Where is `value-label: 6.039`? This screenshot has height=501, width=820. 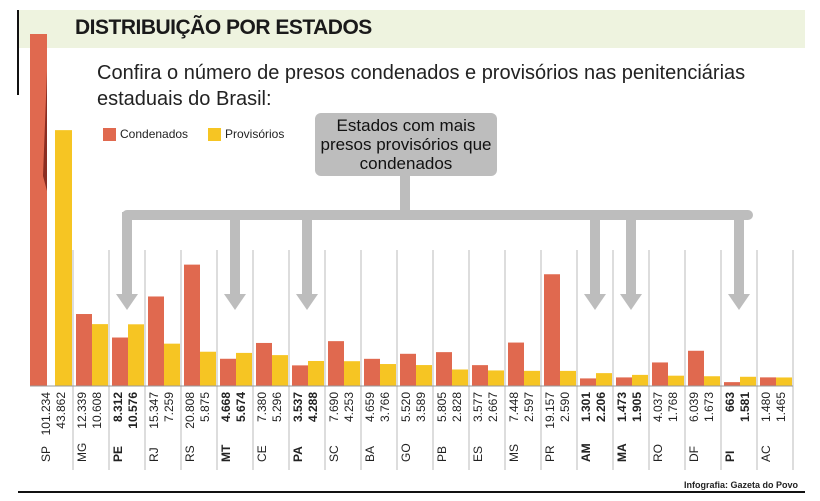 value-label: 6.039 is located at coordinates (694, 407).